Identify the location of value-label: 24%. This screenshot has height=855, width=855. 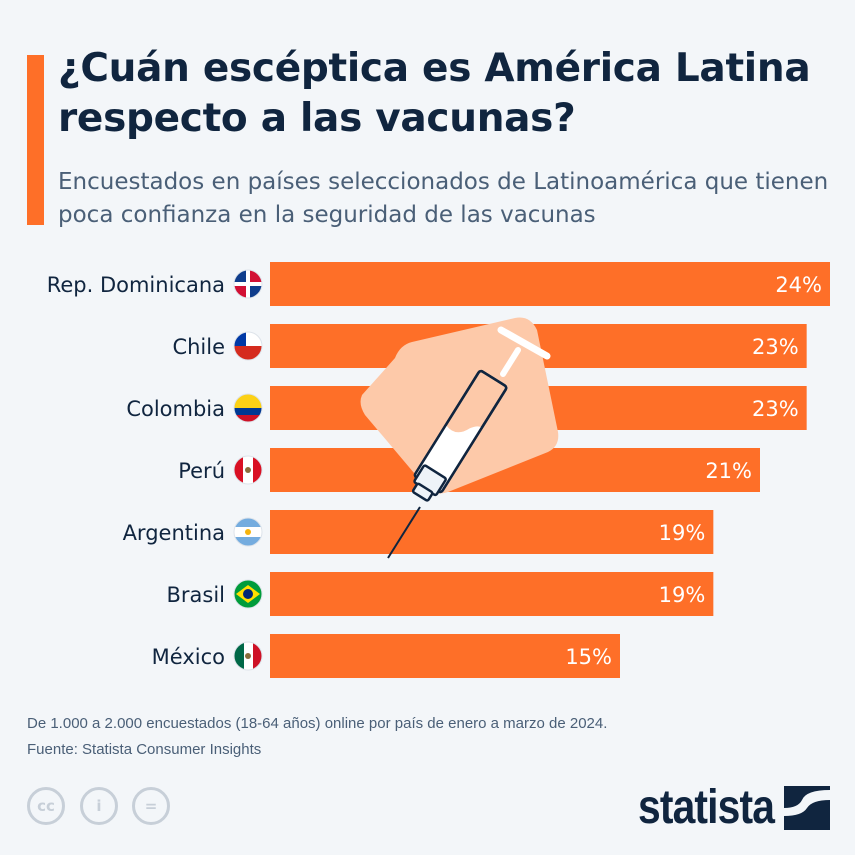
(798, 285).